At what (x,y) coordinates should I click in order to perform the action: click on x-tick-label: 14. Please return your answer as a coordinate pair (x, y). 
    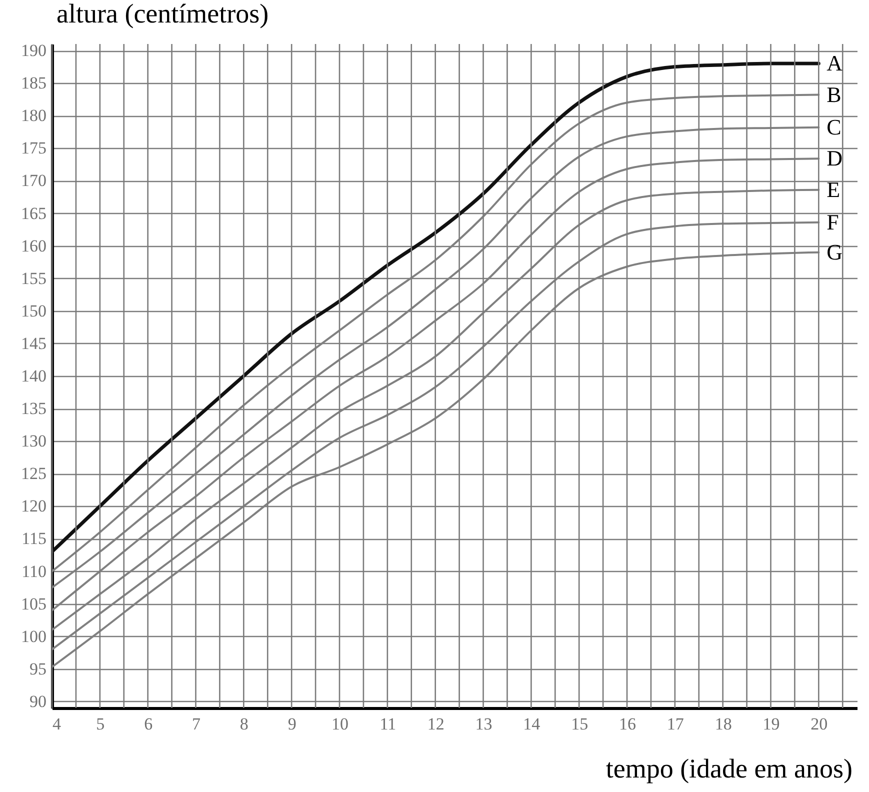
    Looking at the image, I should click on (532, 724).